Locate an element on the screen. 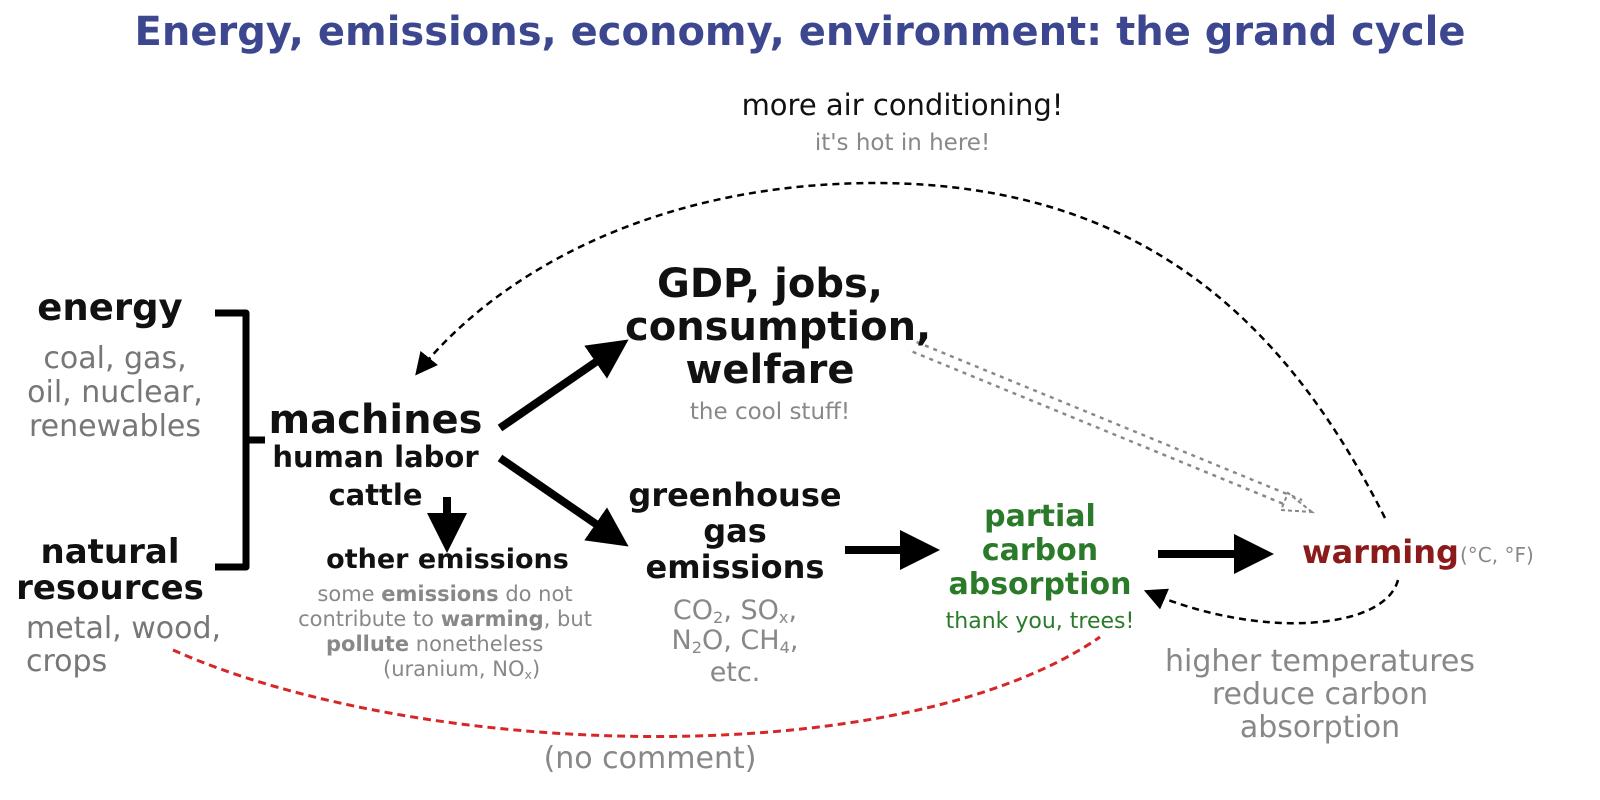 The image size is (1600, 800). machines-label: machines is located at coordinates (375, 420).